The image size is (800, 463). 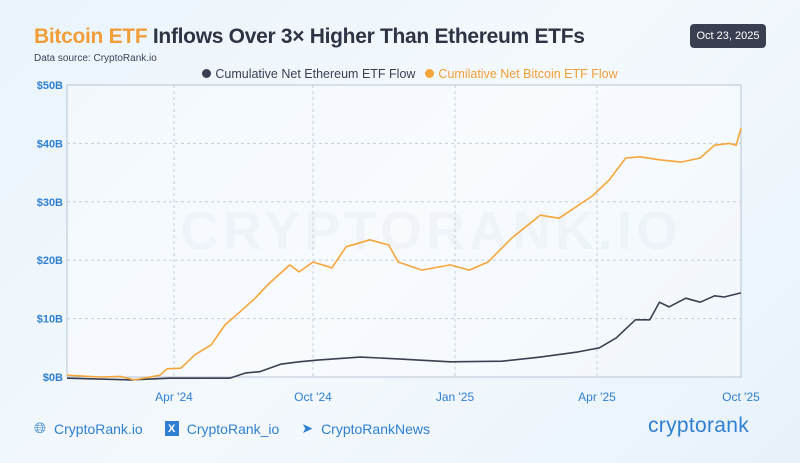 What do you see at coordinates (455, 397) in the screenshot?
I see `x-tick-label: Jan '25` at bounding box center [455, 397].